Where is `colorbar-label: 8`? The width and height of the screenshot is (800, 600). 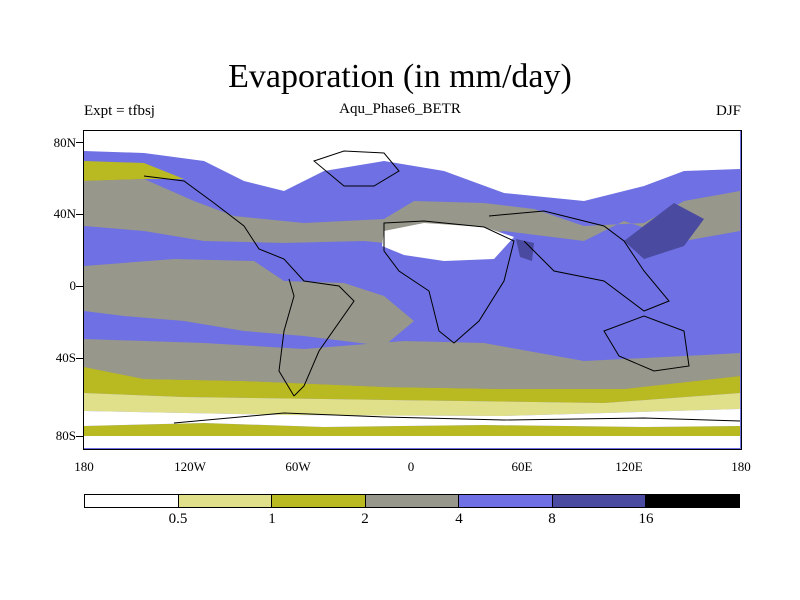
colorbar-label: 8 is located at coordinates (552, 519).